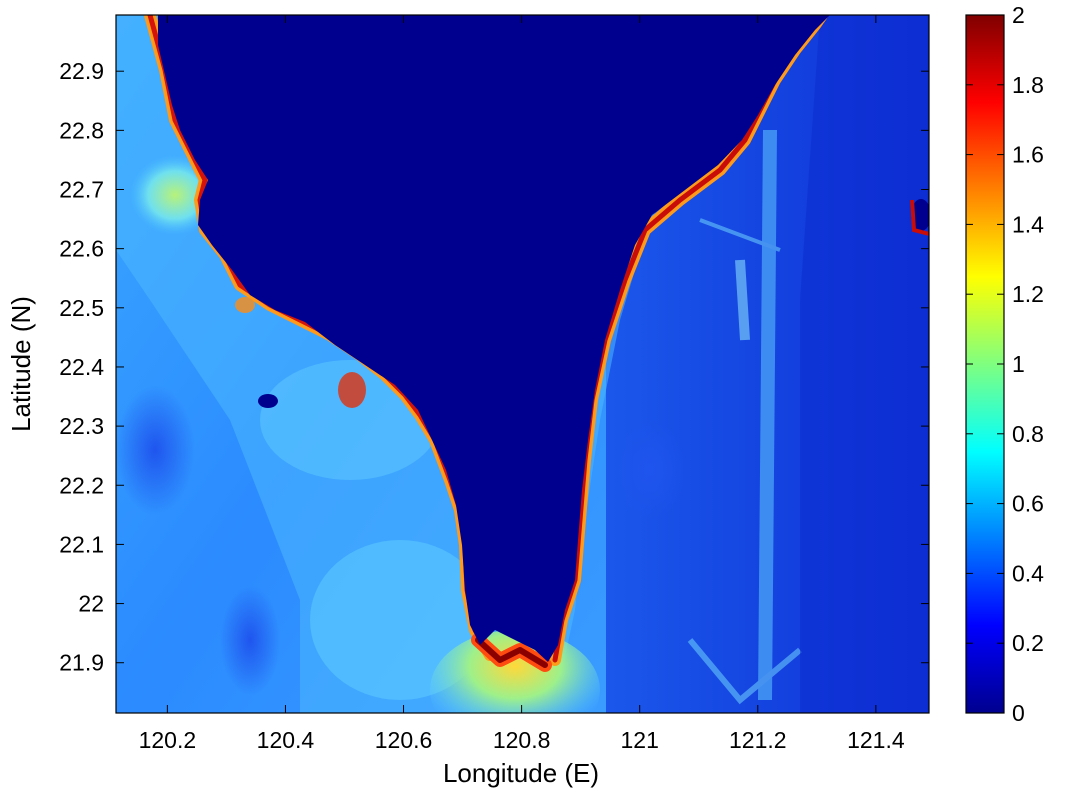  What do you see at coordinates (522, 740) in the screenshot?
I see `x-tick-label: 120.8` at bounding box center [522, 740].